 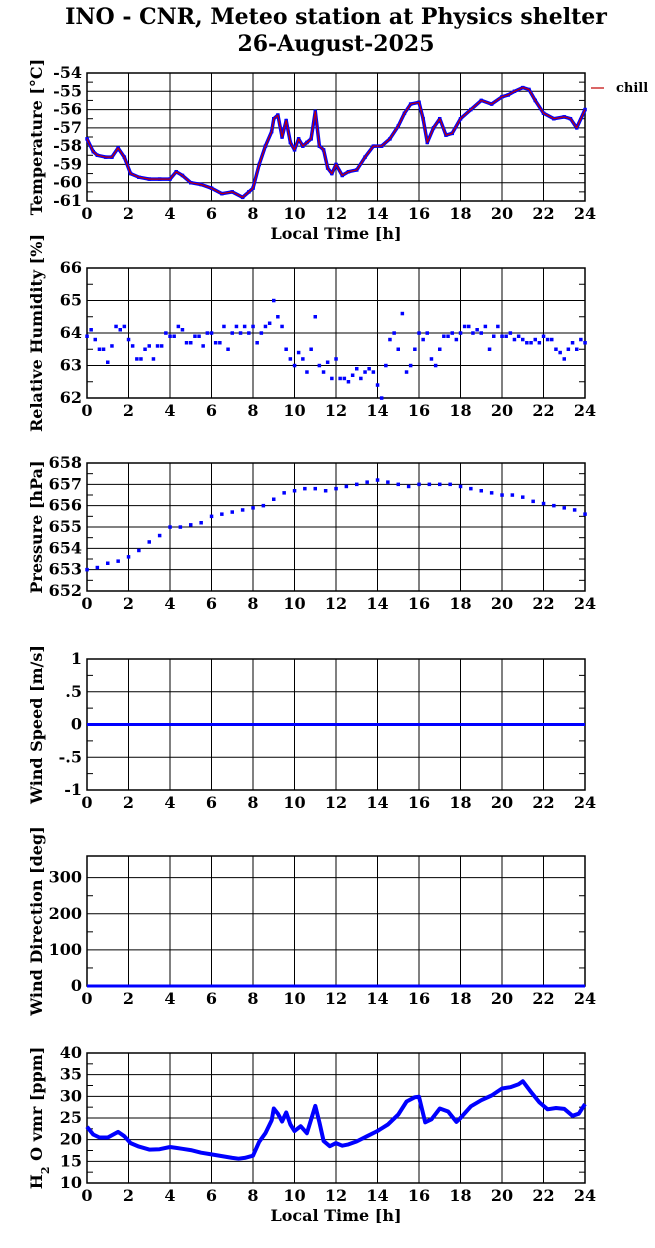 What do you see at coordinates (71, 365) in the screenshot?
I see `y-tick-label: 63` at bounding box center [71, 365].